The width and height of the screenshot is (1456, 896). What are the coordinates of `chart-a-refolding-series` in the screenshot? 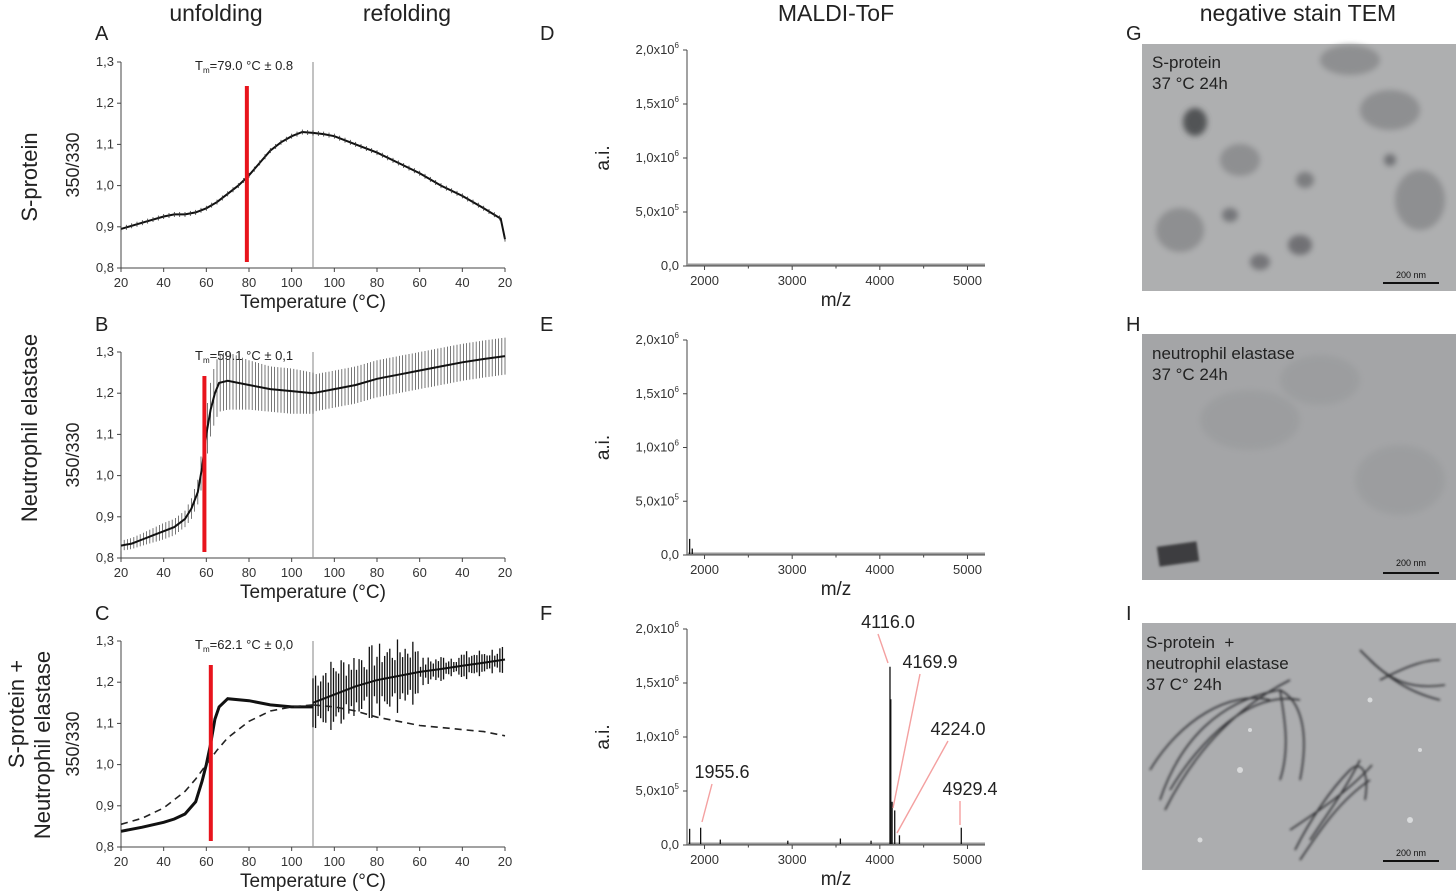 It's located at (409, 185).